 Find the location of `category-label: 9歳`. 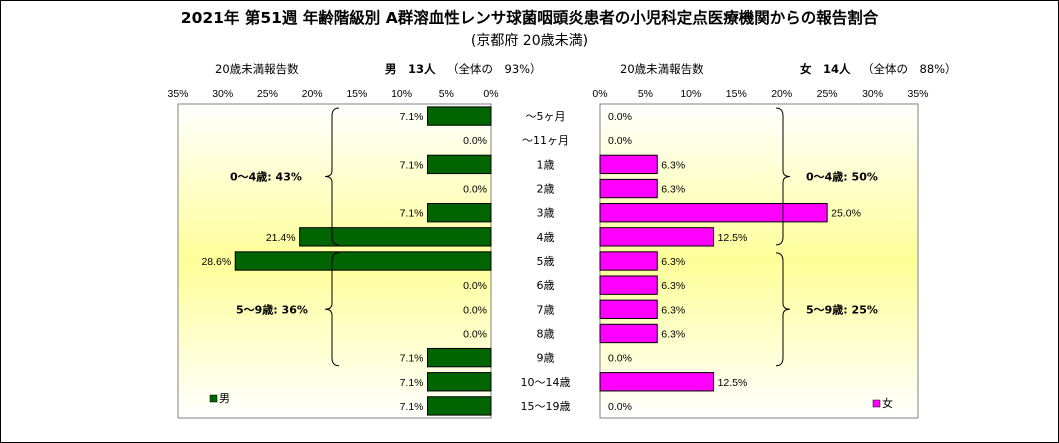

category-label: 9歳 is located at coordinates (546, 358).